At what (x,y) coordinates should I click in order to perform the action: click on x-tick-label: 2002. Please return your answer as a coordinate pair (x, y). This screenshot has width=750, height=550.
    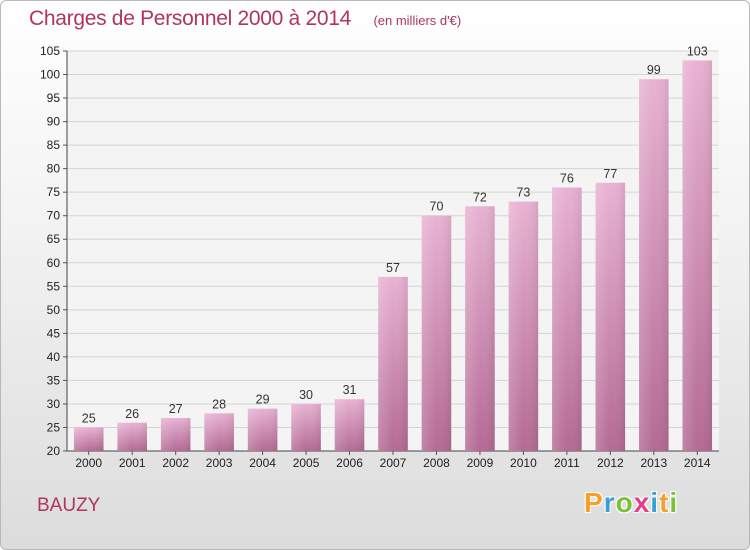
    Looking at the image, I should click on (175, 463).